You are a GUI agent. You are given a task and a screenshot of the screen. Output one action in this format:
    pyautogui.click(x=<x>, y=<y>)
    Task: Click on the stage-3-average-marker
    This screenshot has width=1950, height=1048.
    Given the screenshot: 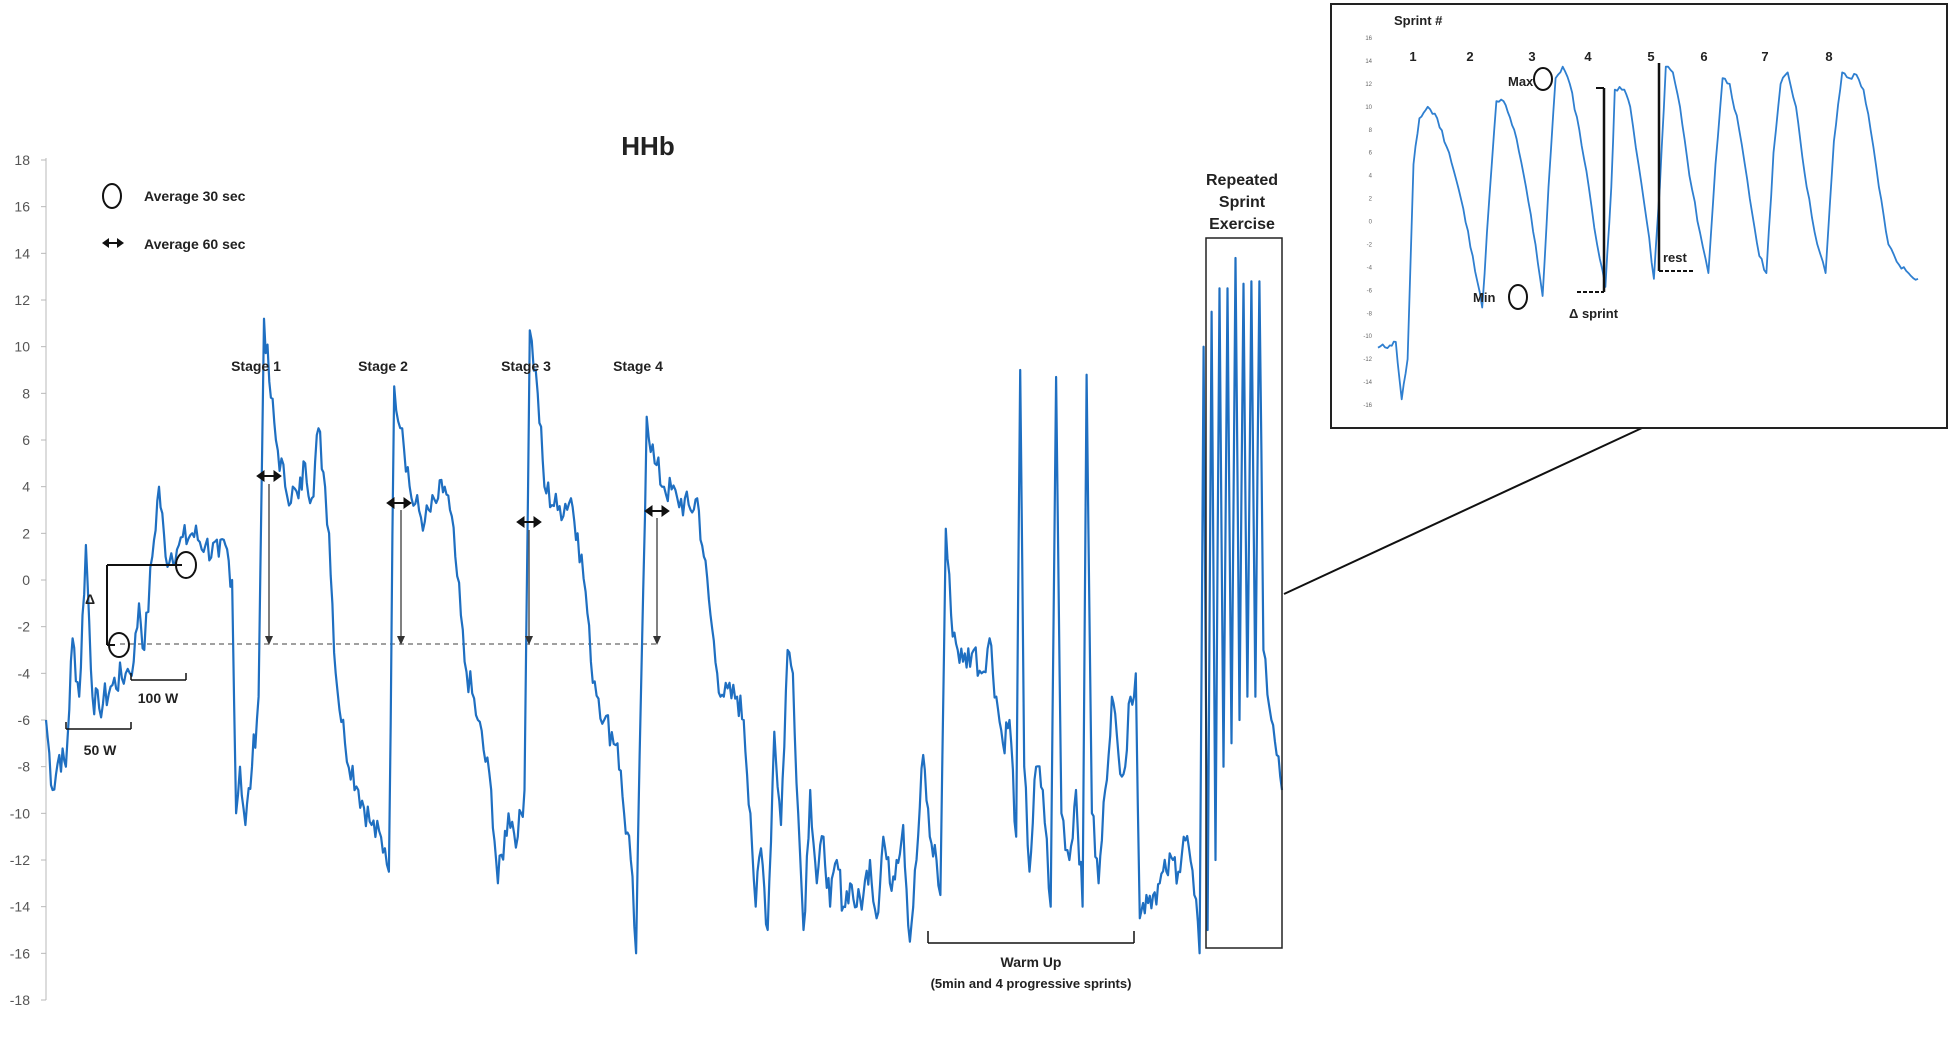 What is the action you would take?
    pyautogui.click(x=529, y=580)
    